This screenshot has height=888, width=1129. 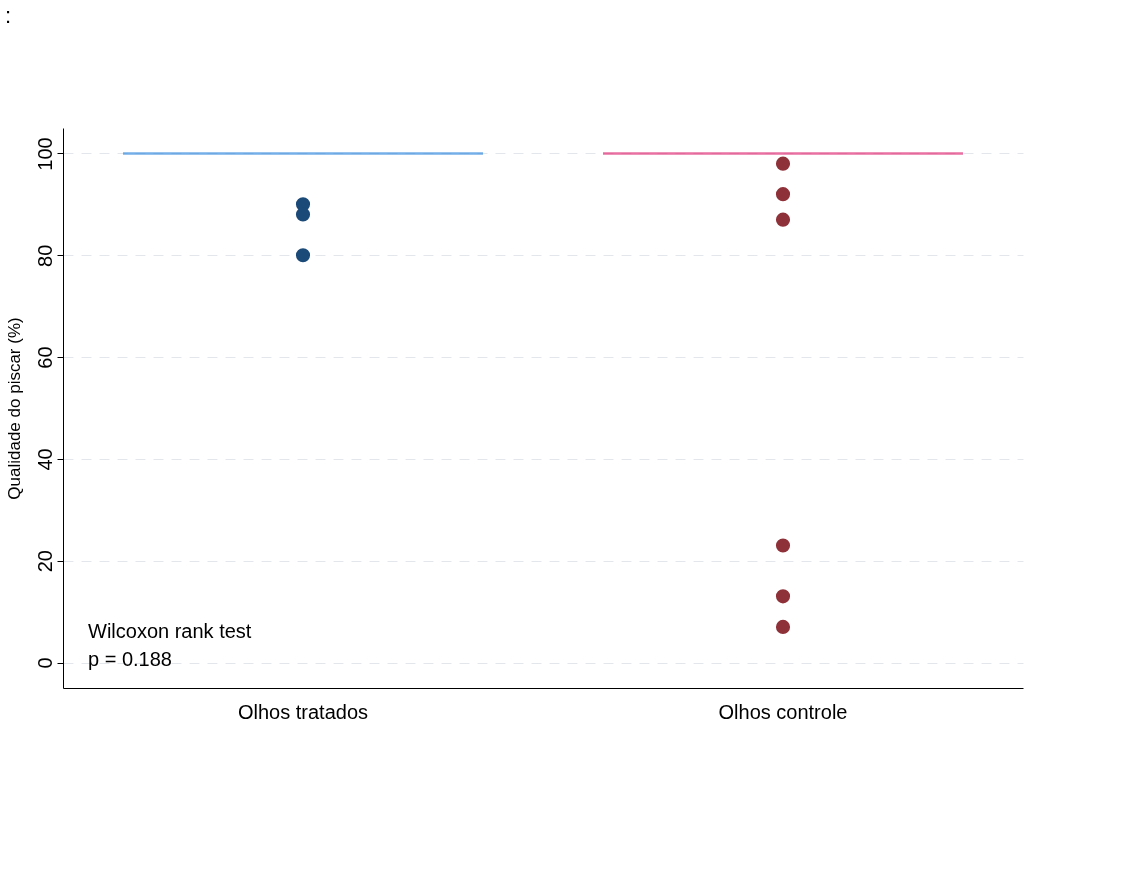 What do you see at coordinates (130, 659) in the screenshot?
I see `annotation: p = 0.188` at bounding box center [130, 659].